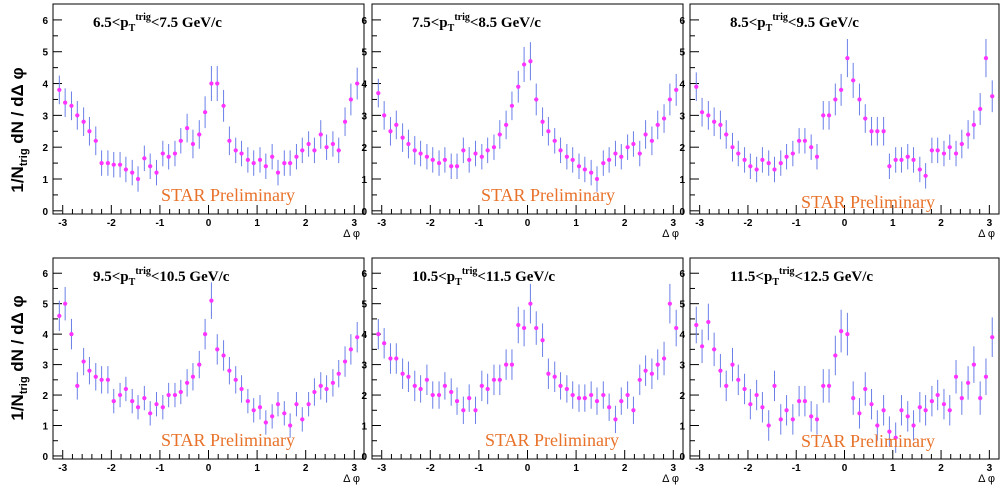  I want to click on x-axis-label: Δ φ, so click(351, 479).